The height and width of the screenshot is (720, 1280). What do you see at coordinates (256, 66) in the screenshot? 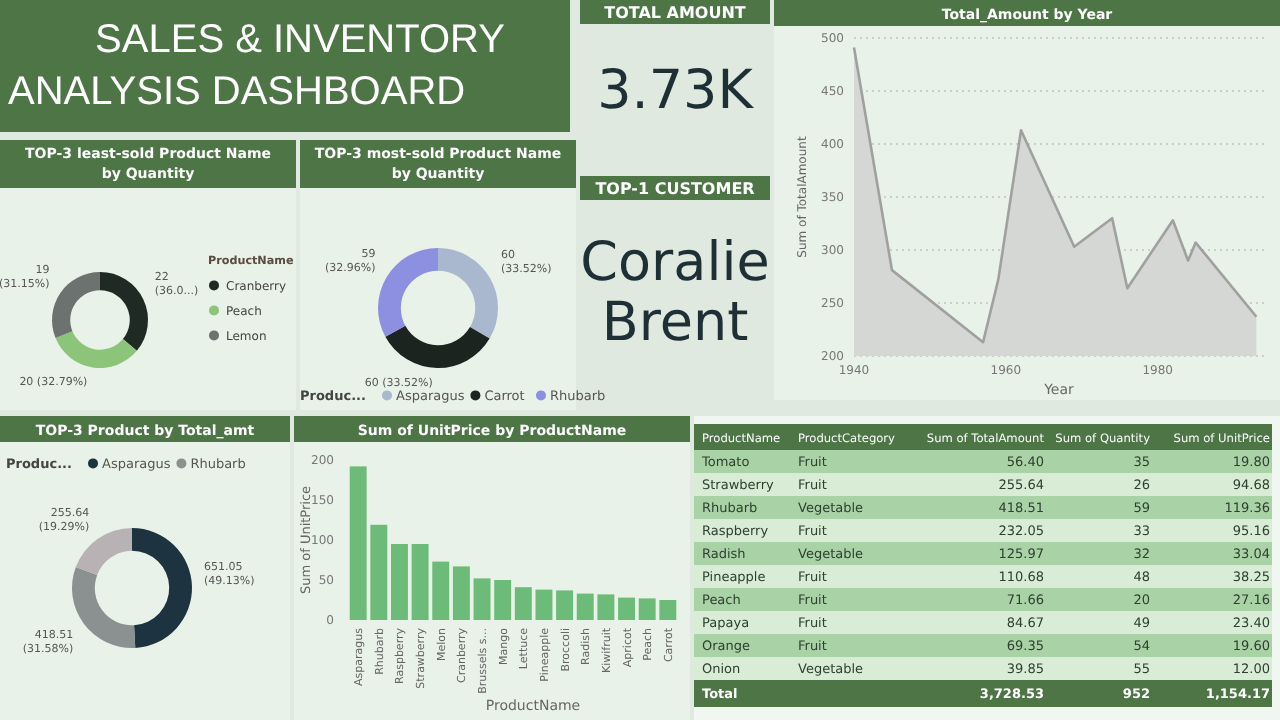
I see `text: SALES & INVENTORY ANALYSIS DASHBOARD` at bounding box center [256, 66].